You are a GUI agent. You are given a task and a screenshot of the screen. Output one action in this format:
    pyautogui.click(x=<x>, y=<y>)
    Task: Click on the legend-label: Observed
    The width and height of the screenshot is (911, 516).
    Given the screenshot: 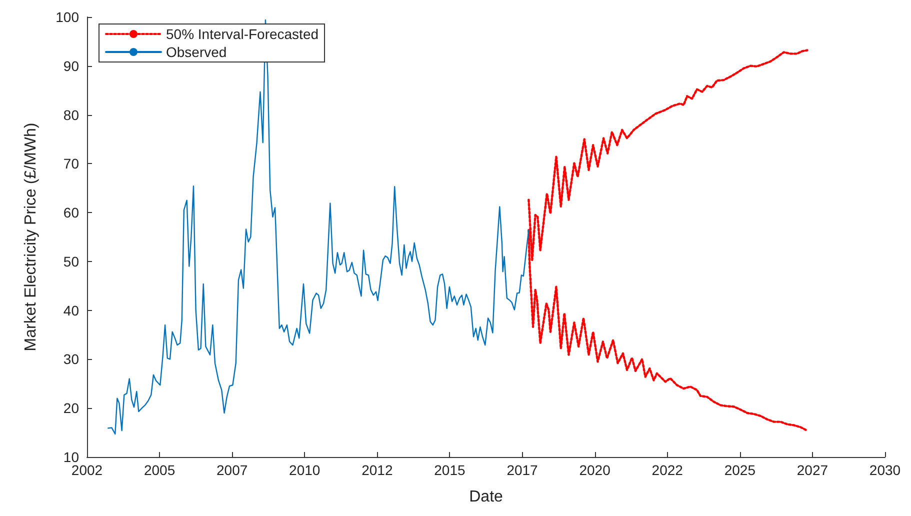 What is the action you would take?
    pyautogui.click(x=196, y=52)
    